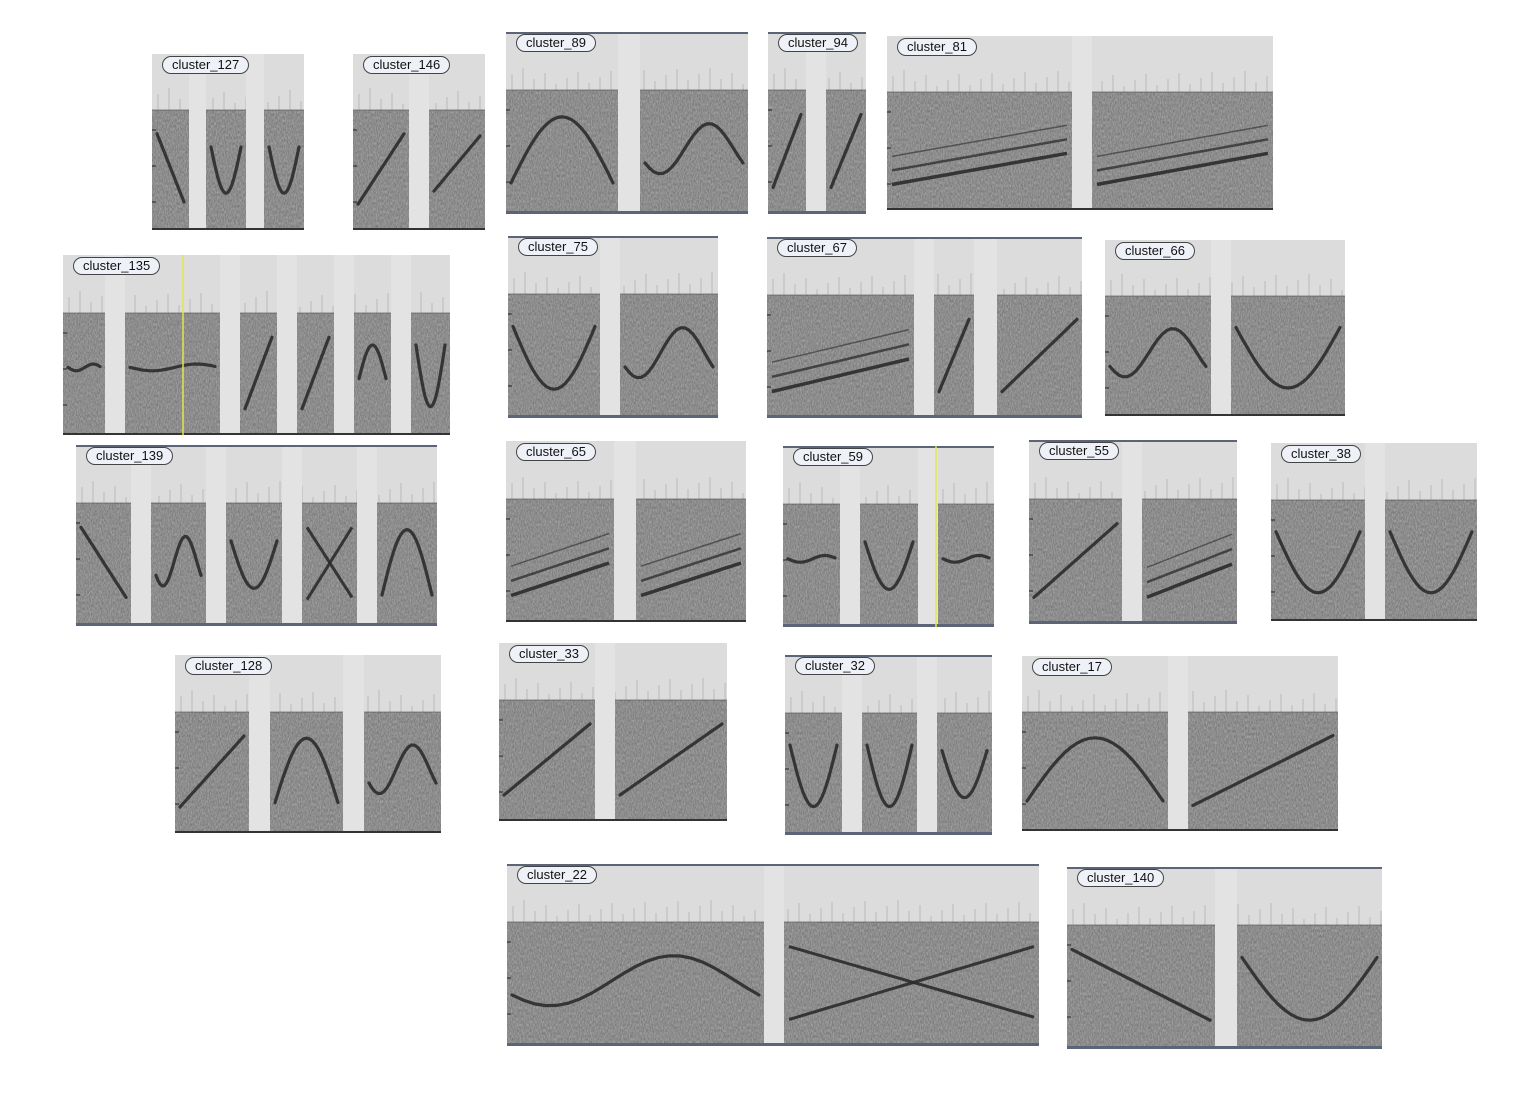 The height and width of the screenshot is (1100, 1538). I want to click on cluster-panel-81: cluster_81, so click(1080, 123).